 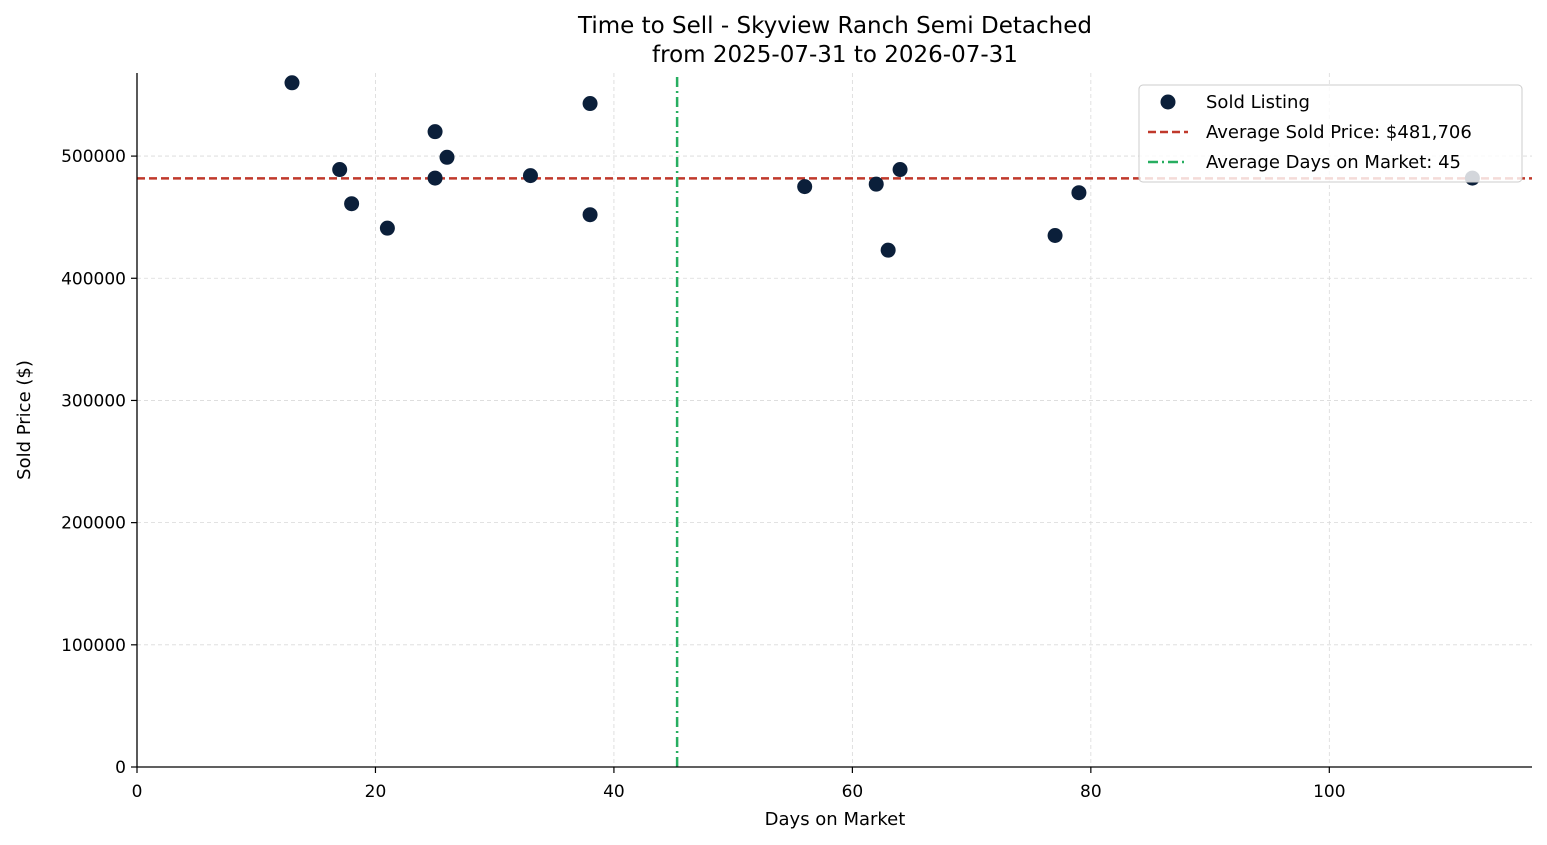 I want to click on legend-box, so click(x=1330, y=133).